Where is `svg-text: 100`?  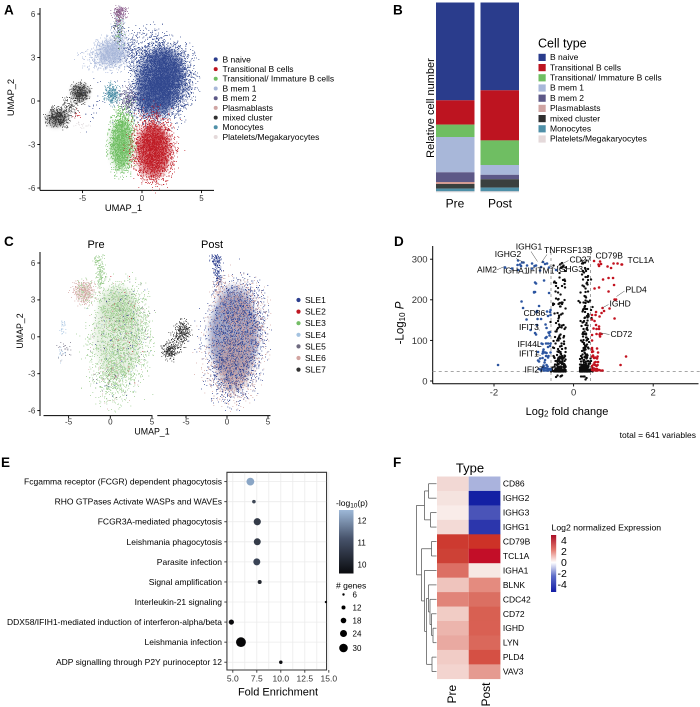
svg-text: 100 is located at coordinates (420, 341).